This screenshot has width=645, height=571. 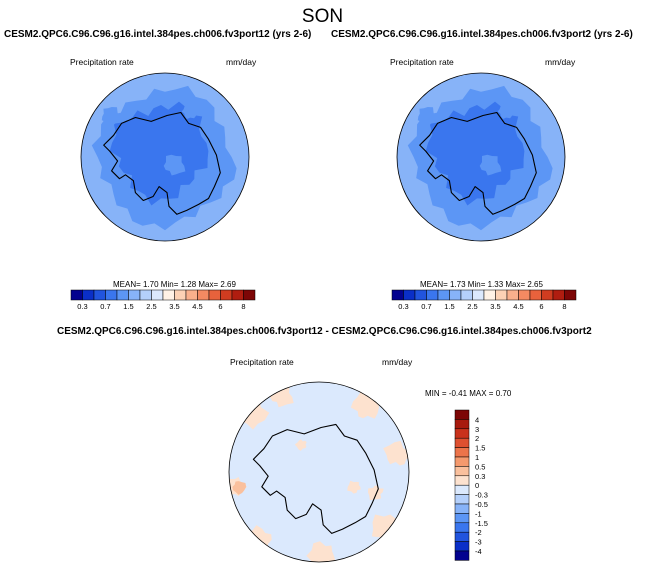 What do you see at coordinates (478, 513) in the screenshot?
I see `diff-colorbar-tick-label: -1` at bounding box center [478, 513].